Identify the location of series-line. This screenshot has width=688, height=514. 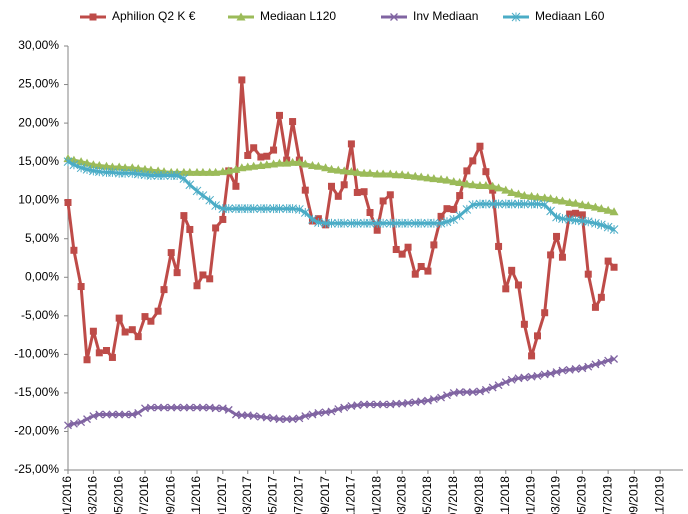
(341, 392).